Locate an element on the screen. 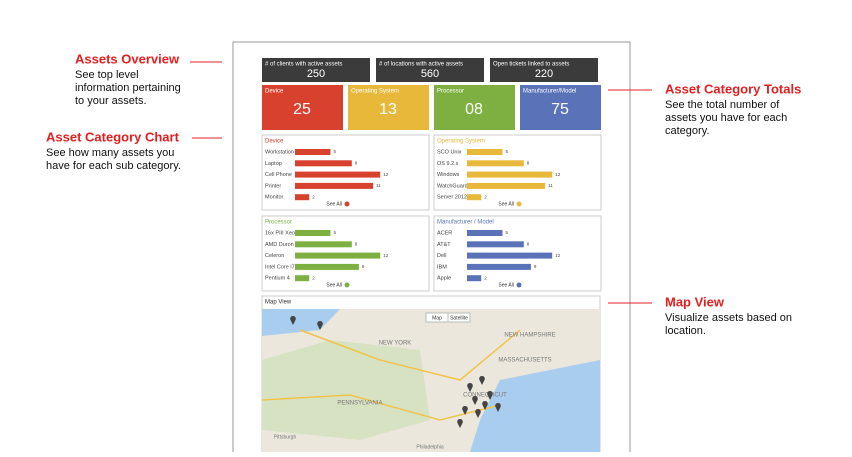 This screenshot has width=852, height=457. map-place: MASSACHUSETTS is located at coordinates (524, 361).